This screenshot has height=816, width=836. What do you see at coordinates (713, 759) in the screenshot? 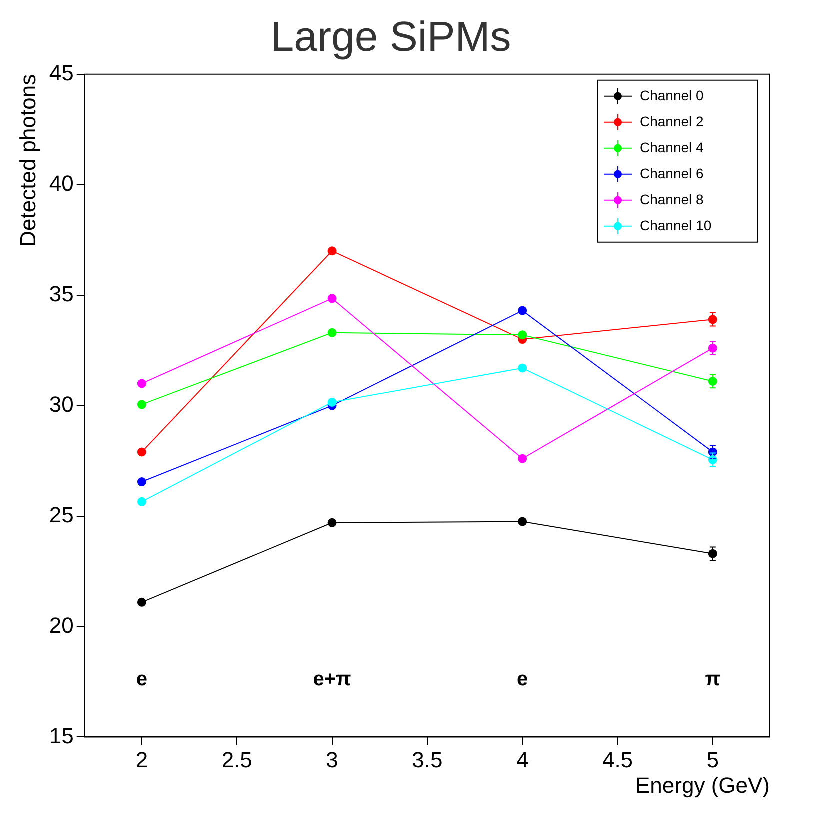
I see `x-tick-label: 5` at bounding box center [713, 759].